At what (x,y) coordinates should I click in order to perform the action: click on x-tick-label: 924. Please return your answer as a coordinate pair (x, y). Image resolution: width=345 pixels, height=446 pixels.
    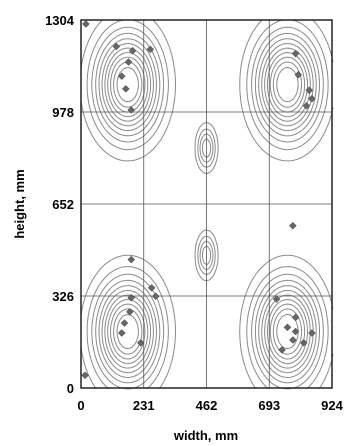
    Looking at the image, I should click on (332, 405).